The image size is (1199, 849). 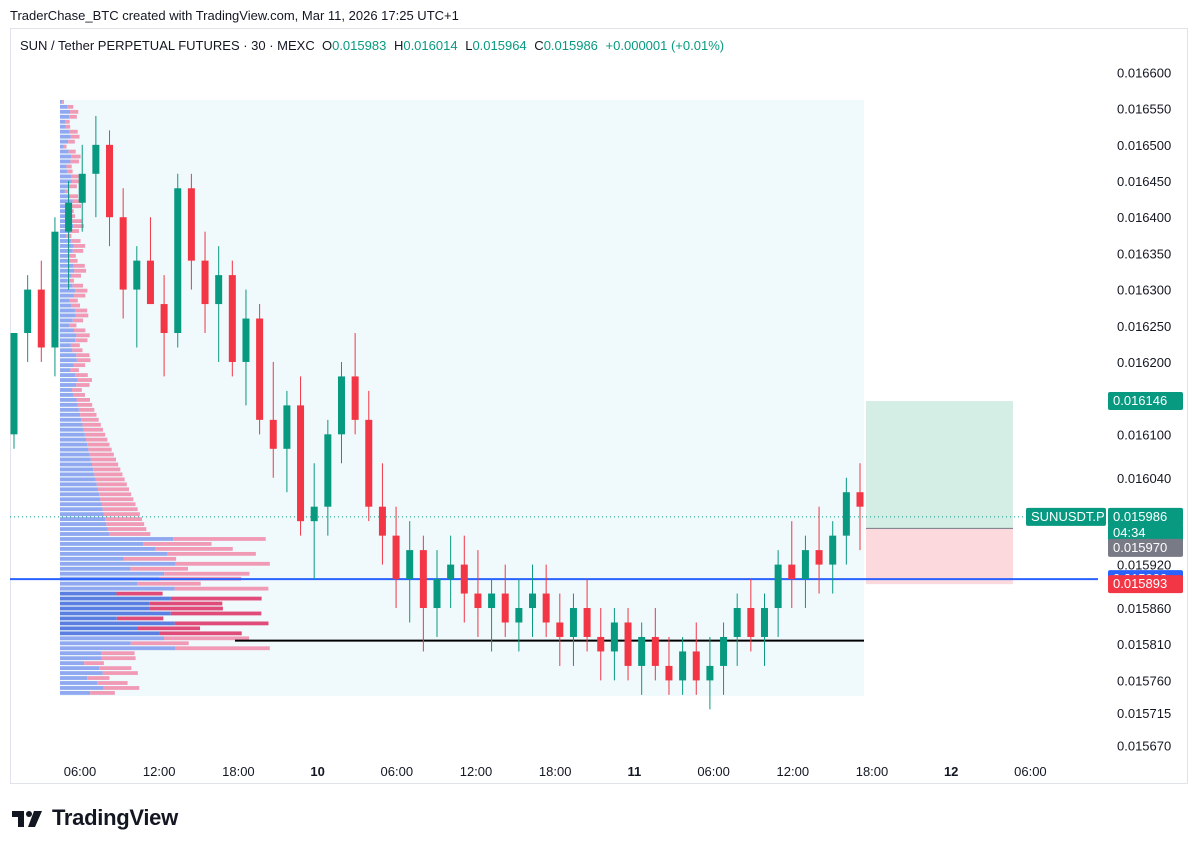 What do you see at coordinates (635, 771) in the screenshot?
I see `time-tick-label: 11` at bounding box center [635, 771].